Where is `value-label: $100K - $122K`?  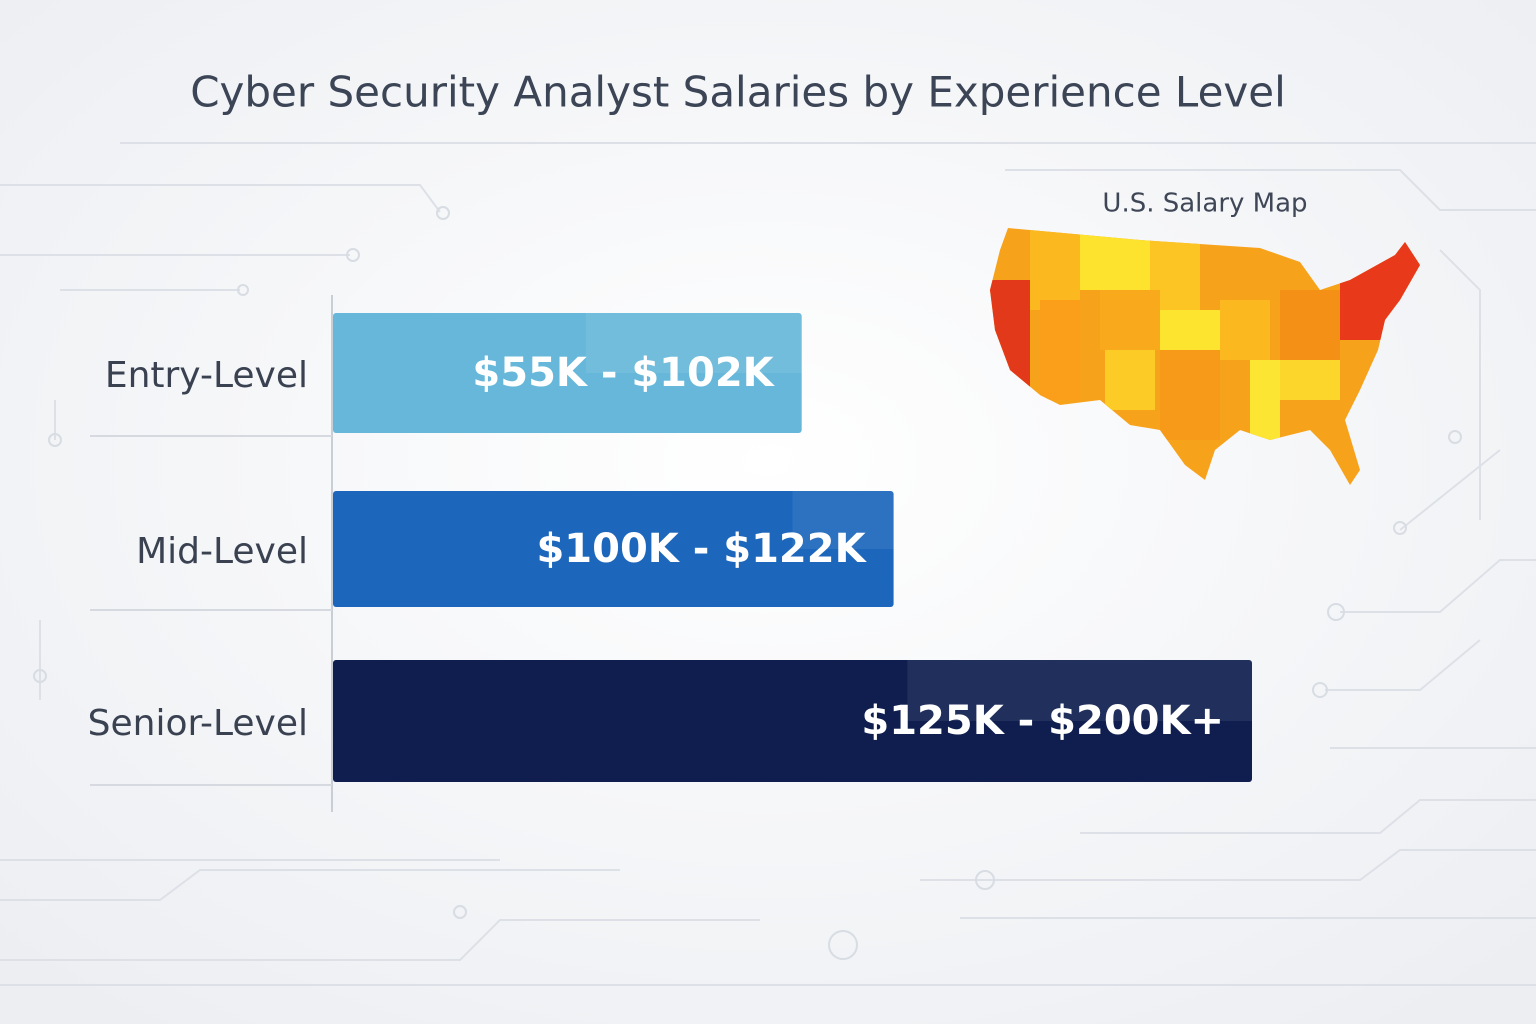 value-label: $100K - $122K is located at coordinates (701, 549).